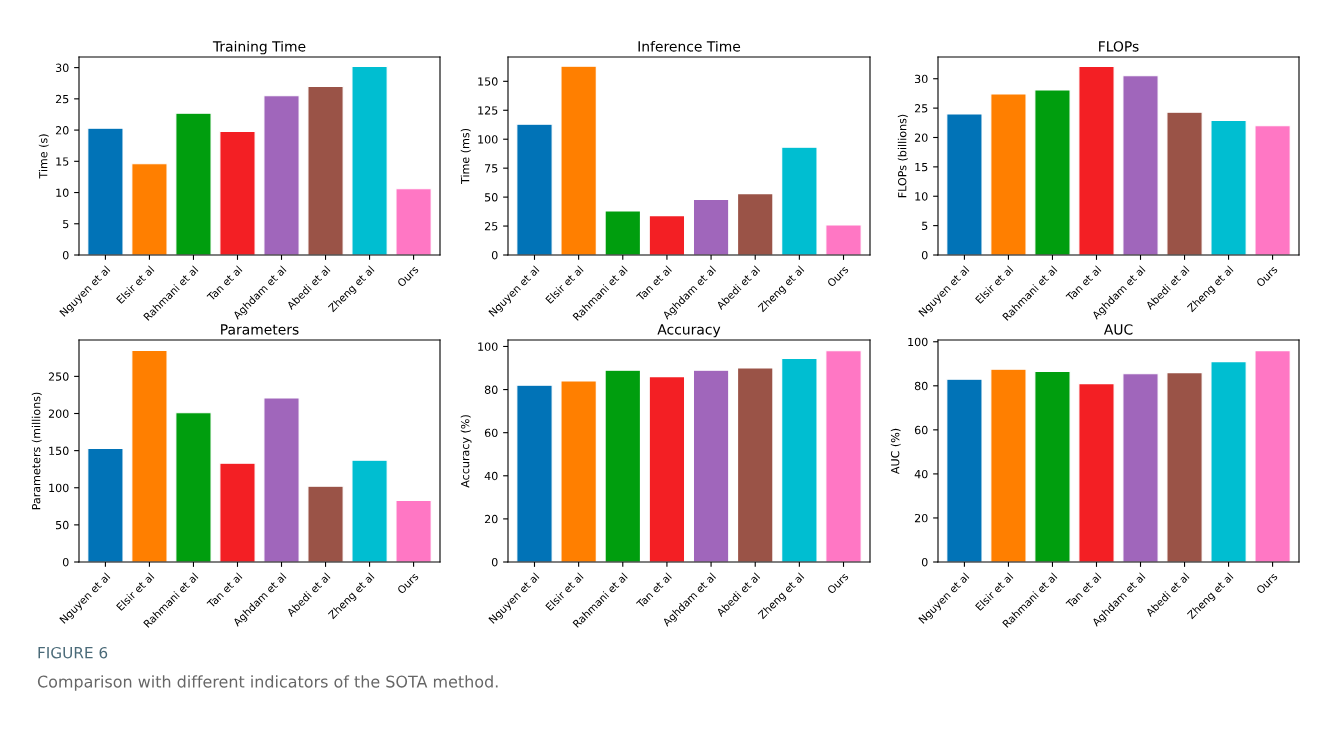 The image size is (1328, 735). Describe the element at coordinates (36, 451) in the screenshot. I see `y-axis-title: Parameters (millions)` at that location.